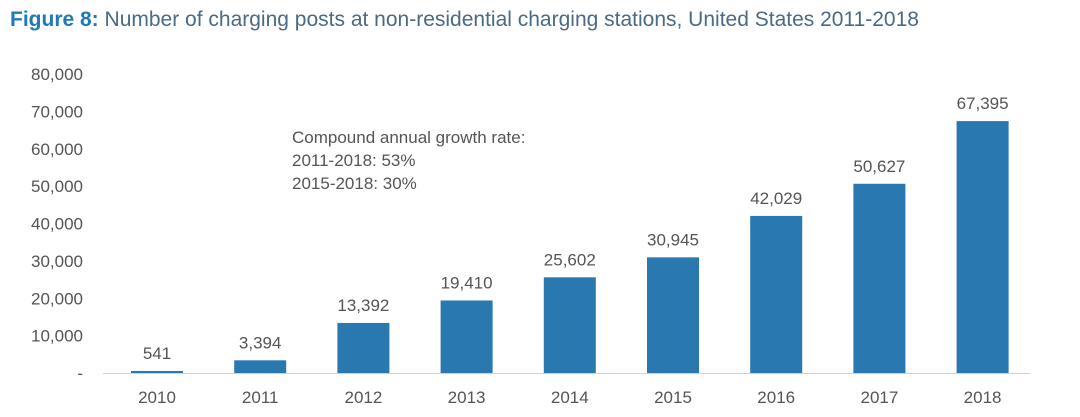 This screenshot has width=1080, height=417. Describe the element at coordinates (363, 397) in the screenshot. I see `x-tick-label: 2012` at that location.